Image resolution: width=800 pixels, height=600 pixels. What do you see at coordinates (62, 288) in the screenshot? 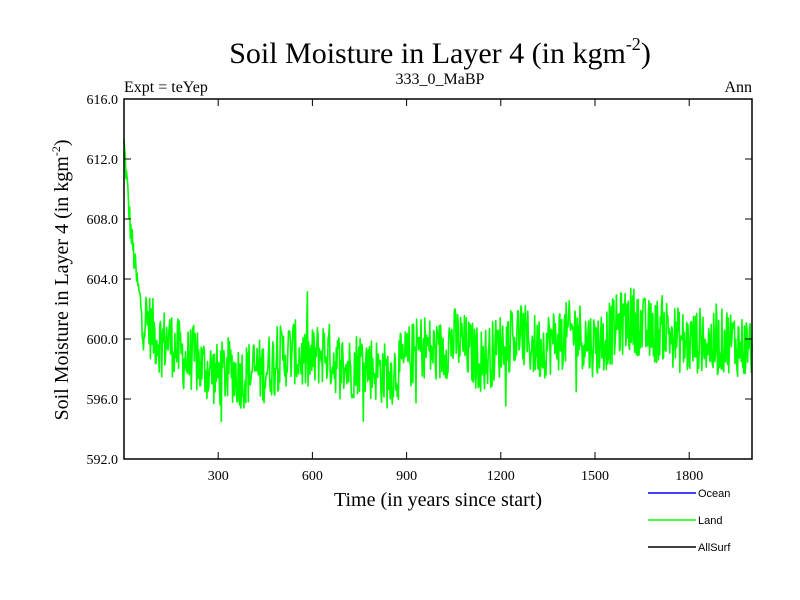
I see `y-axis-label-main: Soil Moisture in Layer 4 (in kgm` at bounding box center [62, 288].